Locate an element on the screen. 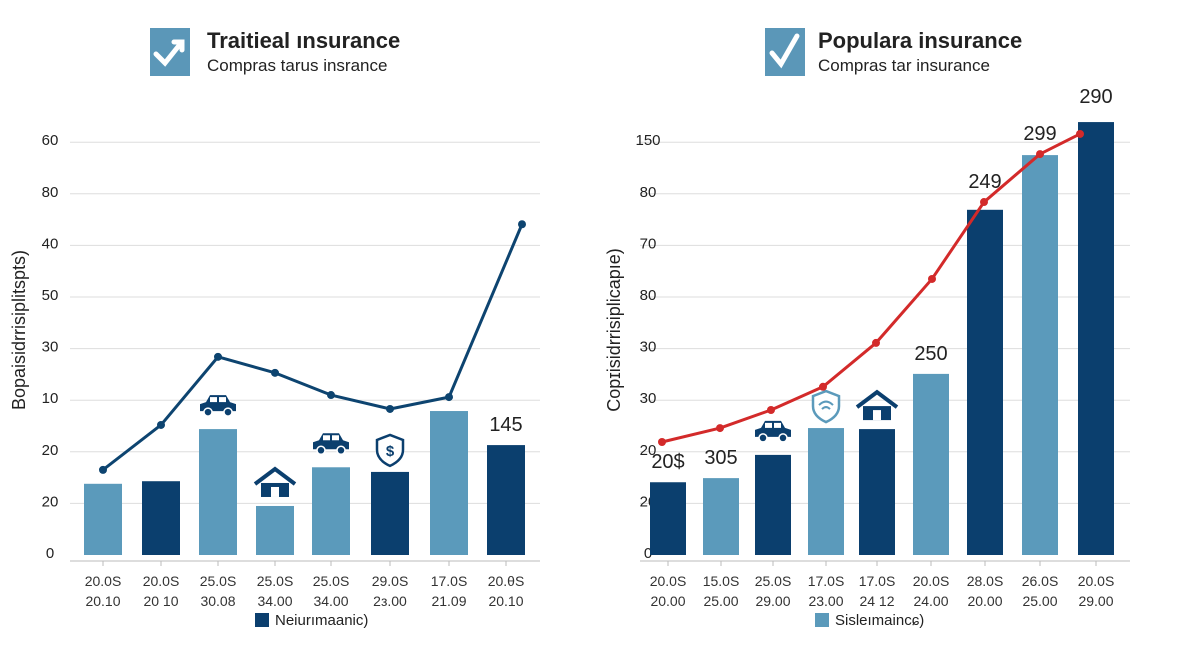  x-tick-label: 29.0S is located at coordinates (390, 581).